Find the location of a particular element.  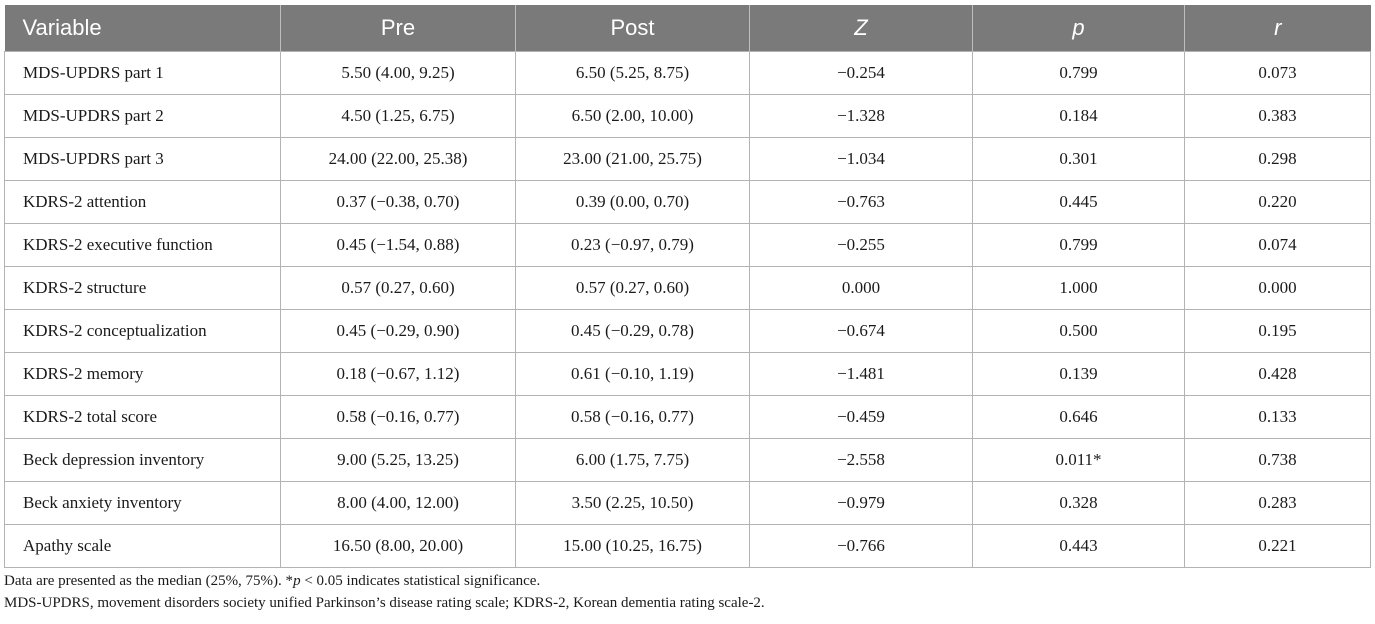

cell-post: 0.57 (0.27, 0.60) is located at coordinates (632, 288).